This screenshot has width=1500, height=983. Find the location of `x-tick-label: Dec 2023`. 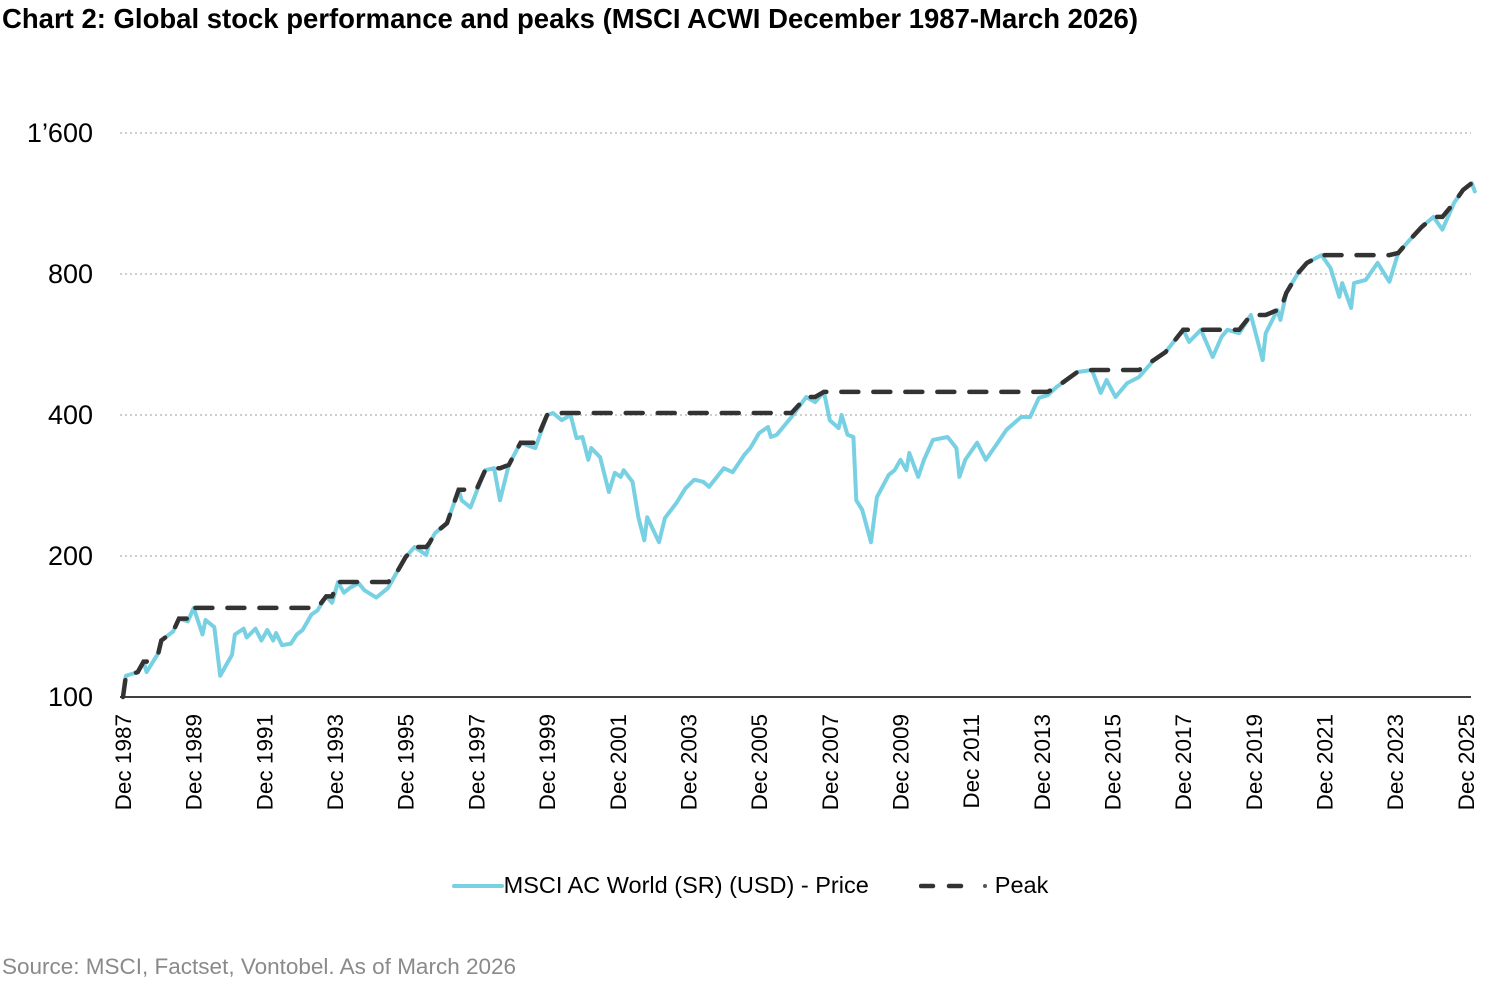

x-tick-label: Dec 2023 is located at coordinates (1395, 762).